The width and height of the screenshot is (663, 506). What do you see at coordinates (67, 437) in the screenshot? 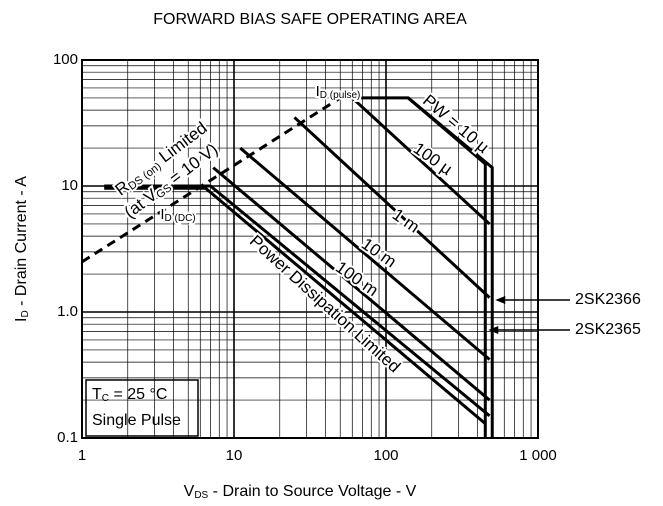
I see `y-tick-label: 0.1` at bounding box center [67, 437].